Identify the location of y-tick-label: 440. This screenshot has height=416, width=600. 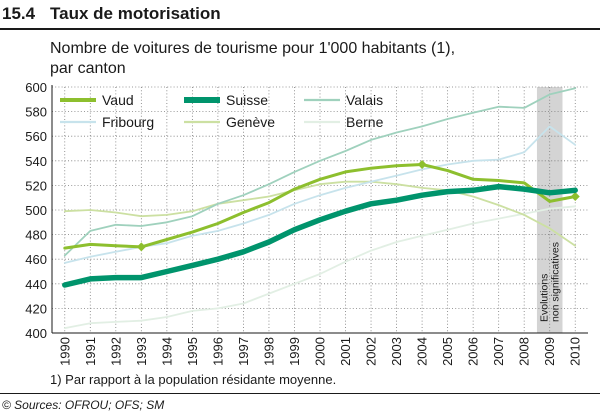
(36, 284).